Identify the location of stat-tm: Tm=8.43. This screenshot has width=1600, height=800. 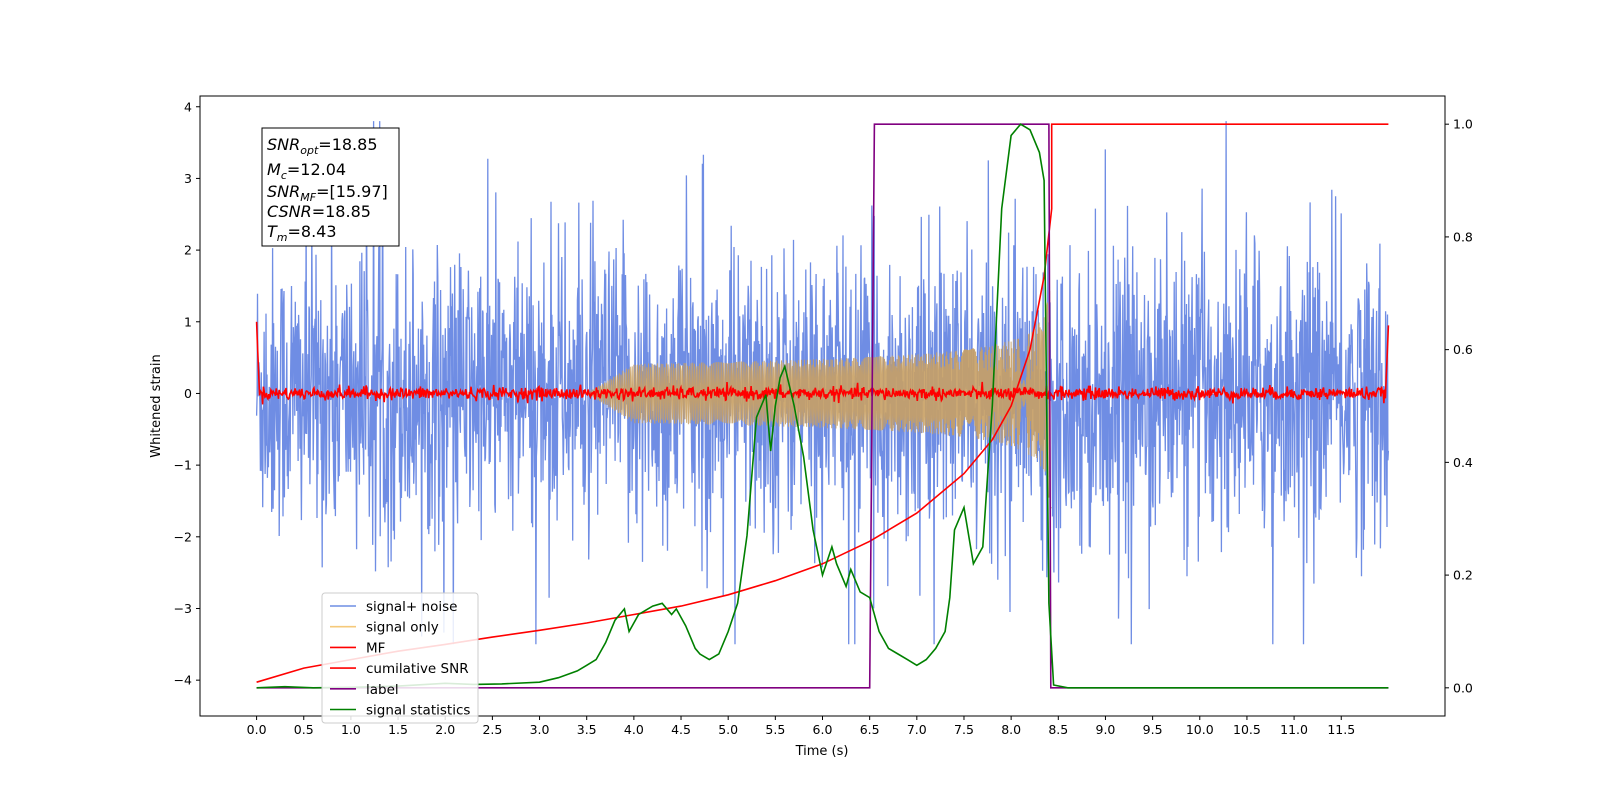
(302, 233).